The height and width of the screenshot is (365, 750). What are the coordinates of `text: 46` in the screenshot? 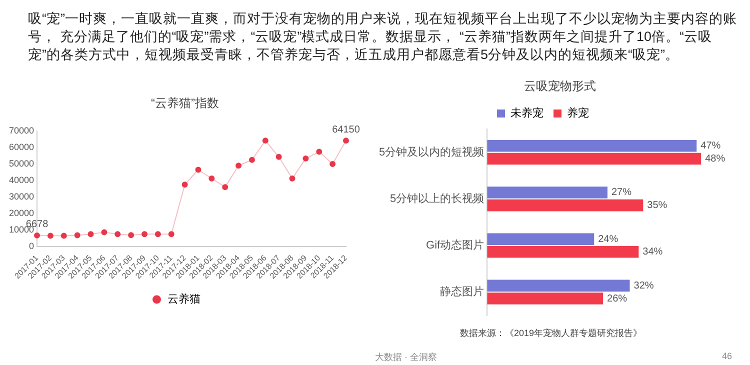 It's located at (727, 356).